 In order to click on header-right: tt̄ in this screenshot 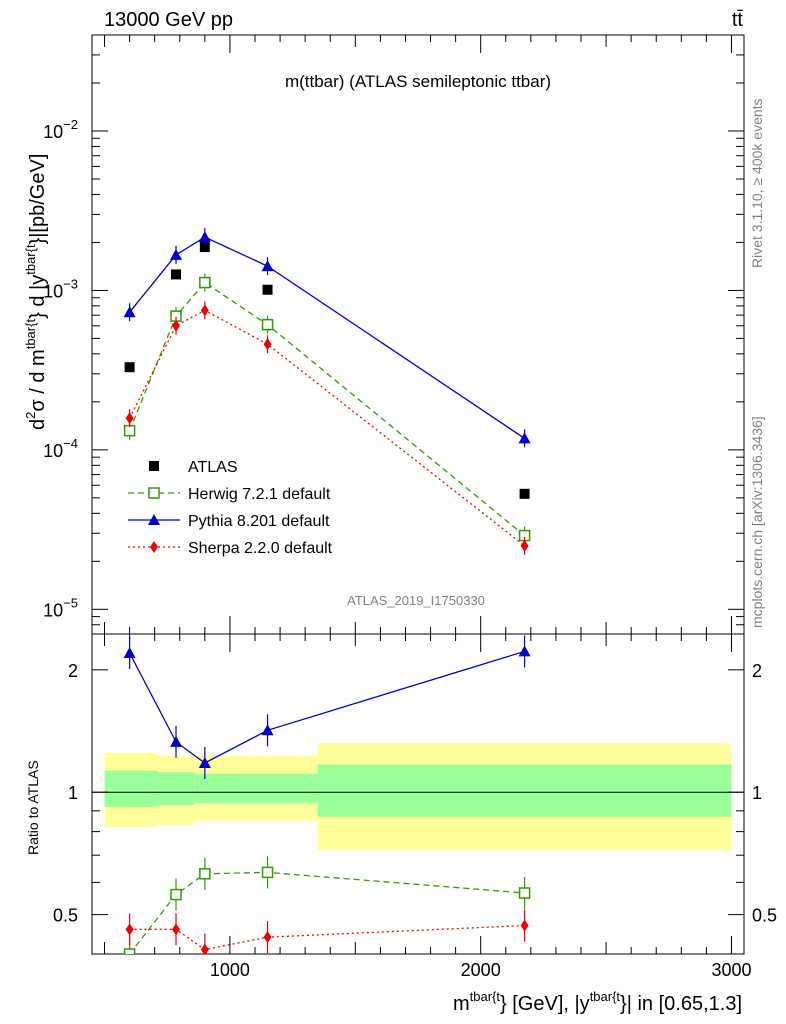, I will do `click(738, 20)`.